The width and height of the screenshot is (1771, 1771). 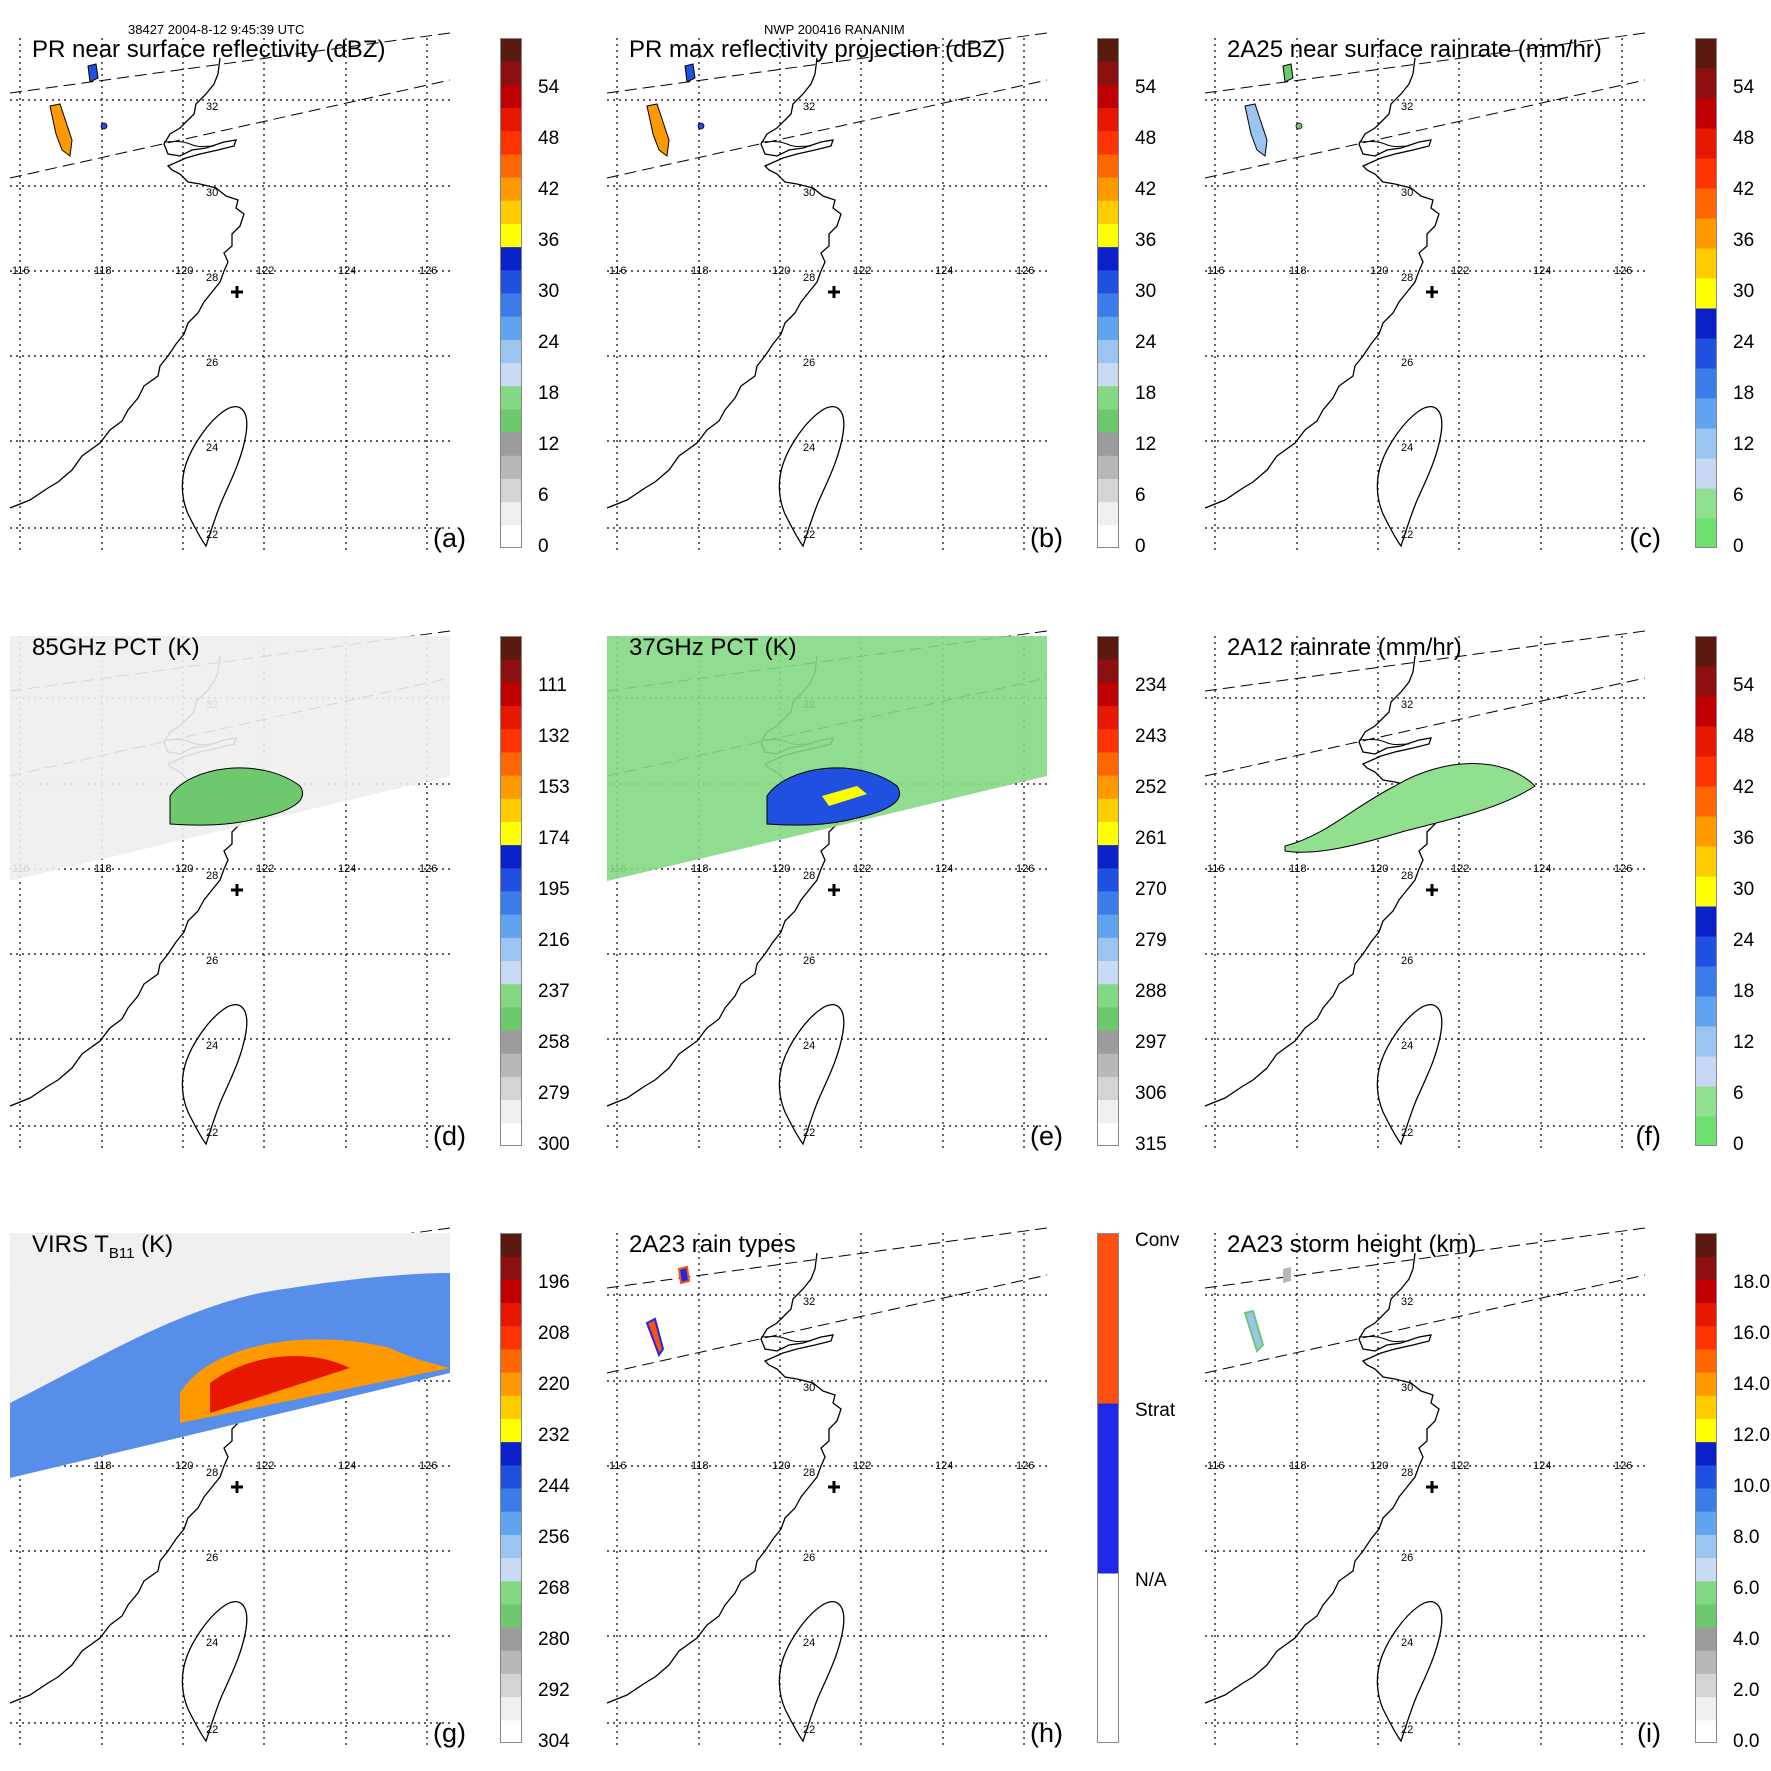 What do you see at coordinates (189, 144) in the screenshot?
I see `river-yangtze` at bounding box center [189, 144].